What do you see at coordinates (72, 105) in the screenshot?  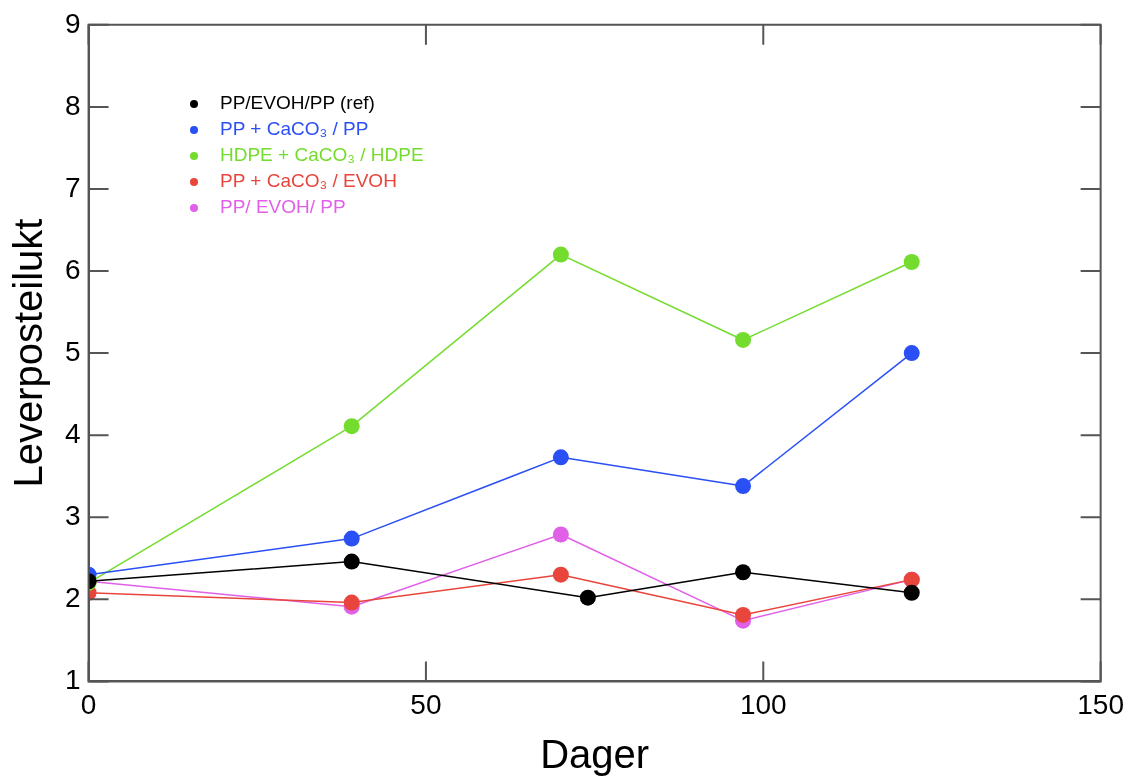 I see `y-tick-label: 8` at bounding box center [72, 105].